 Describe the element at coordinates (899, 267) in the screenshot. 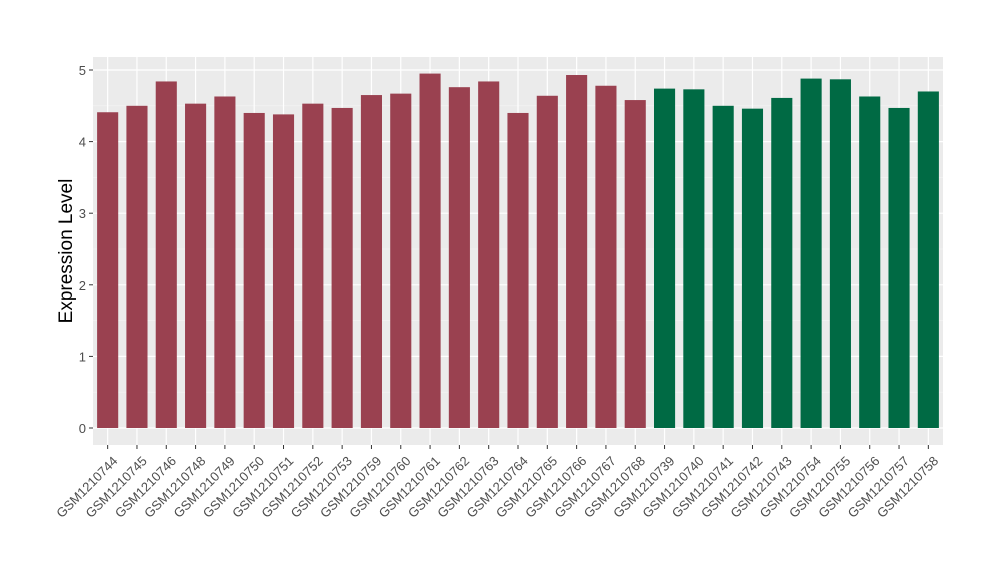

I see `bar-GSM1210757` at that location.